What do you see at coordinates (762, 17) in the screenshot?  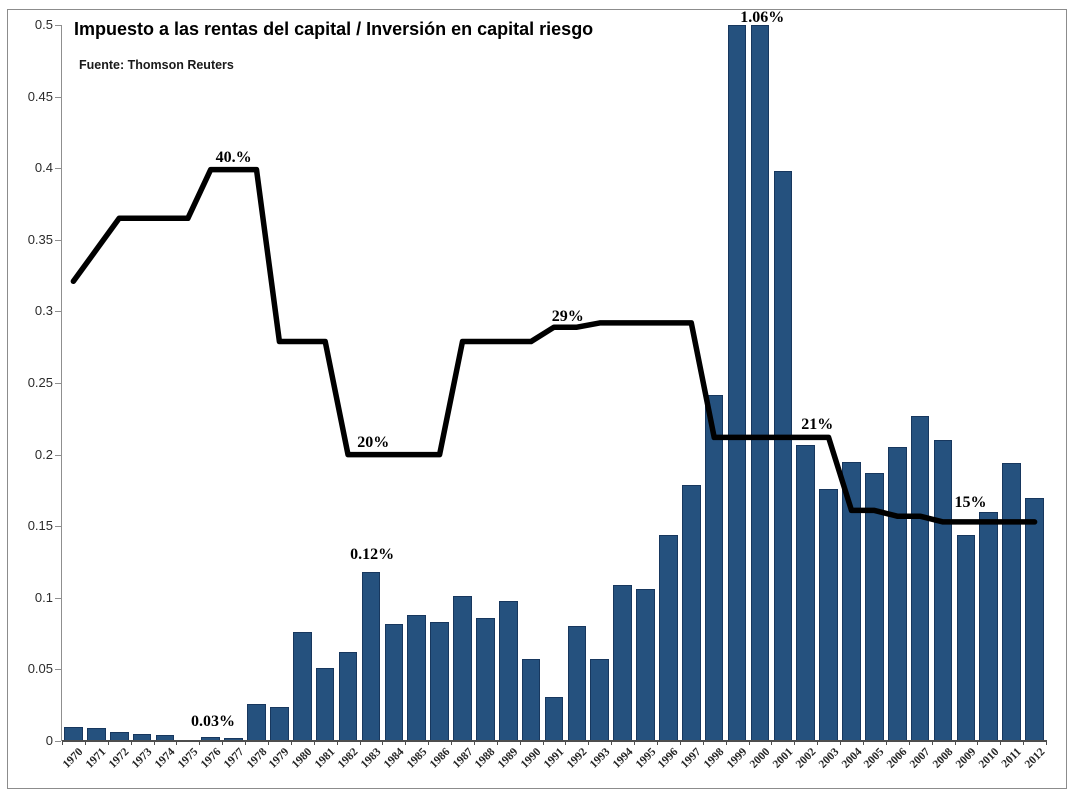 I see `annotation-106: 1.06%` at bounding box center [762, 17].